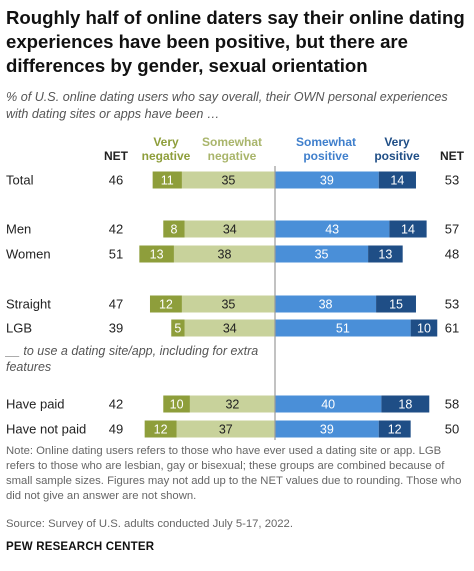 This screenshot has width=474, height=571. I want to click on bar-very-negative-label: 10, so click(177, 405).